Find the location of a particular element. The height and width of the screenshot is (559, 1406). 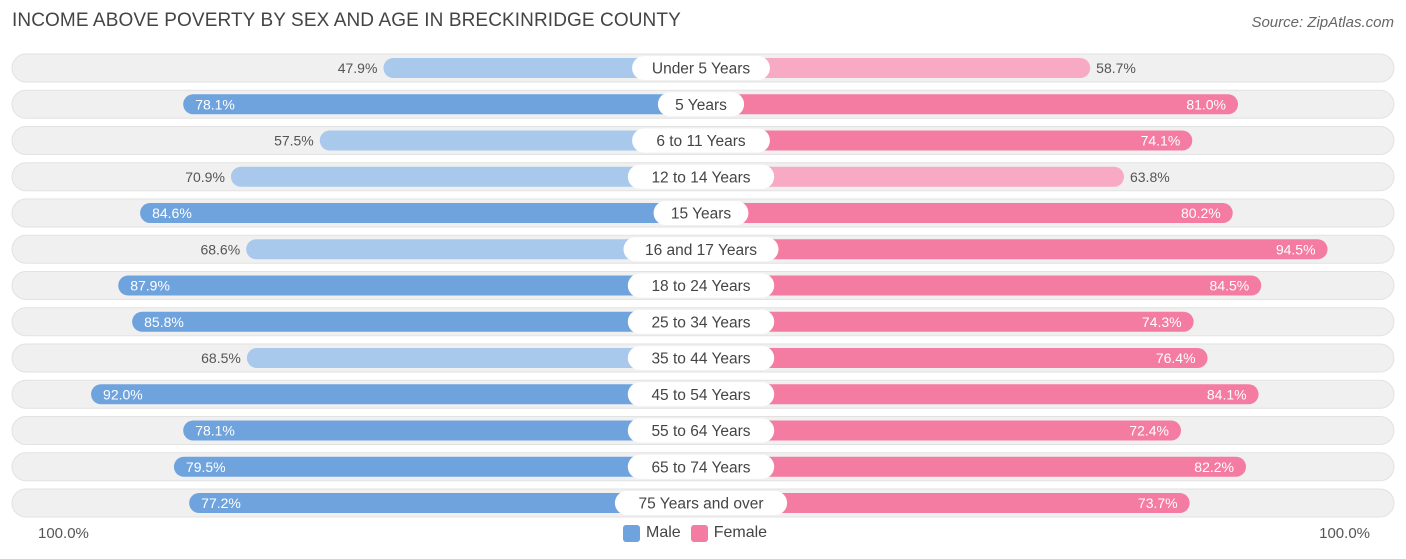

legend-swatch-male is located at coordinates (631, 533).